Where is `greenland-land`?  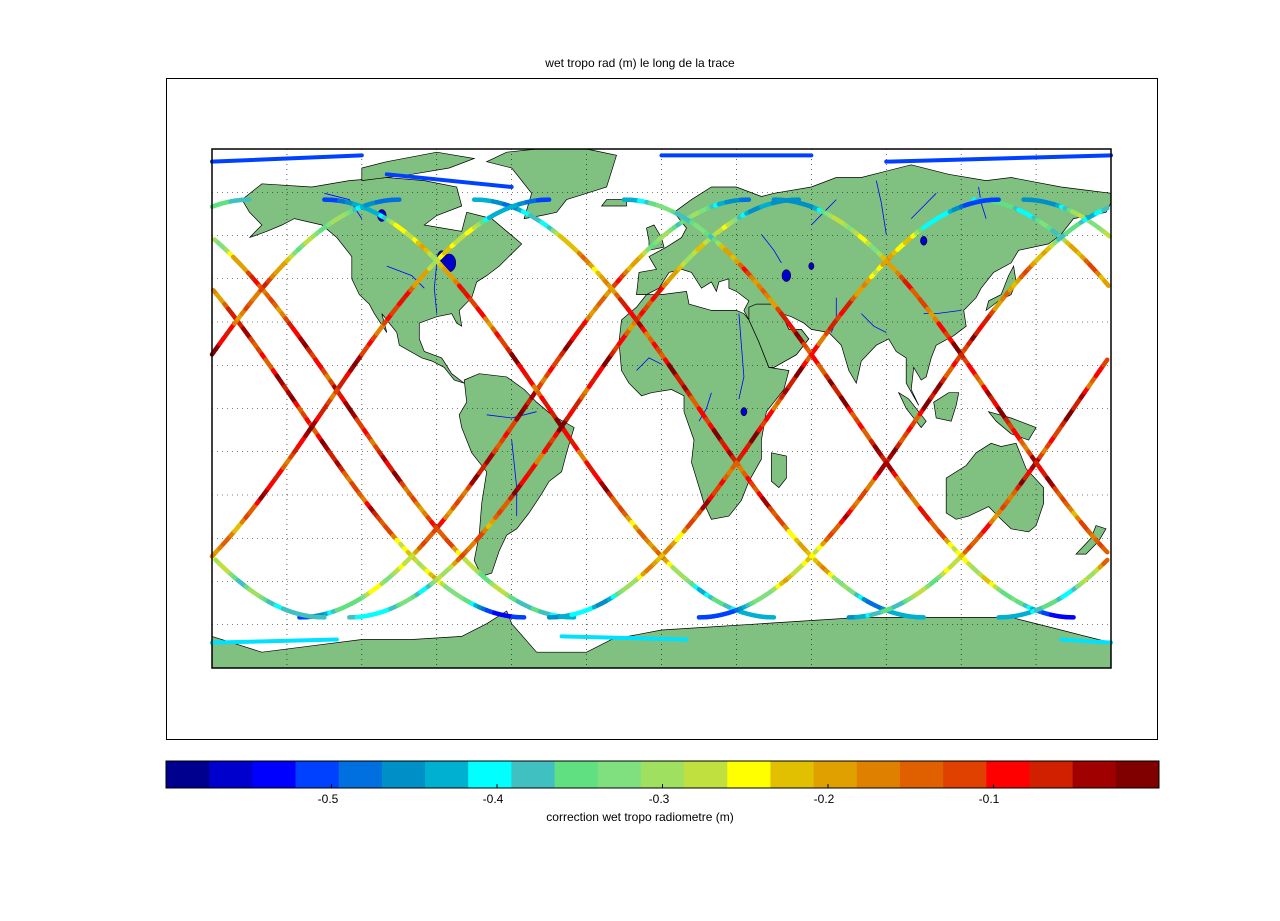 greenland-land is located at coordinates (551, 184).